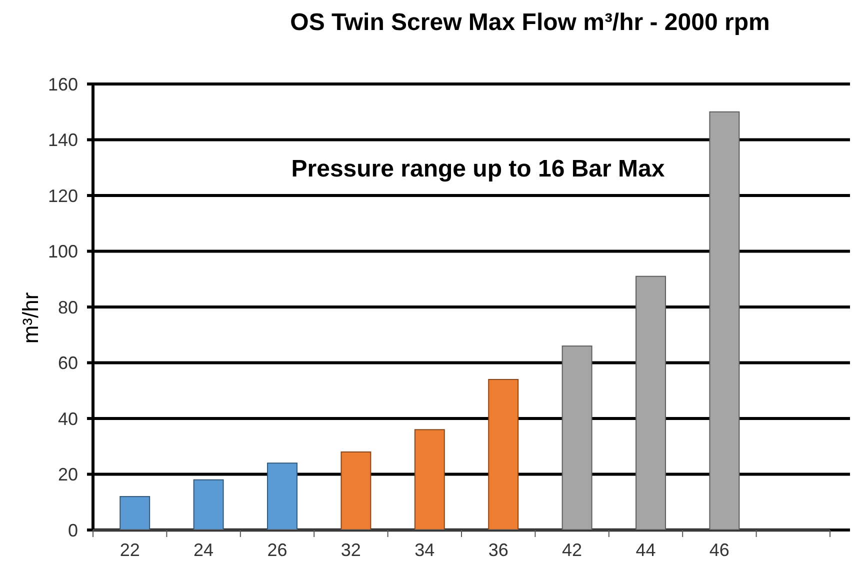 This screenshot has height=563, width=852. Describe the element at coordinates (73, 530) in the screenshot. I see `y-tick-label: 0` at that location.